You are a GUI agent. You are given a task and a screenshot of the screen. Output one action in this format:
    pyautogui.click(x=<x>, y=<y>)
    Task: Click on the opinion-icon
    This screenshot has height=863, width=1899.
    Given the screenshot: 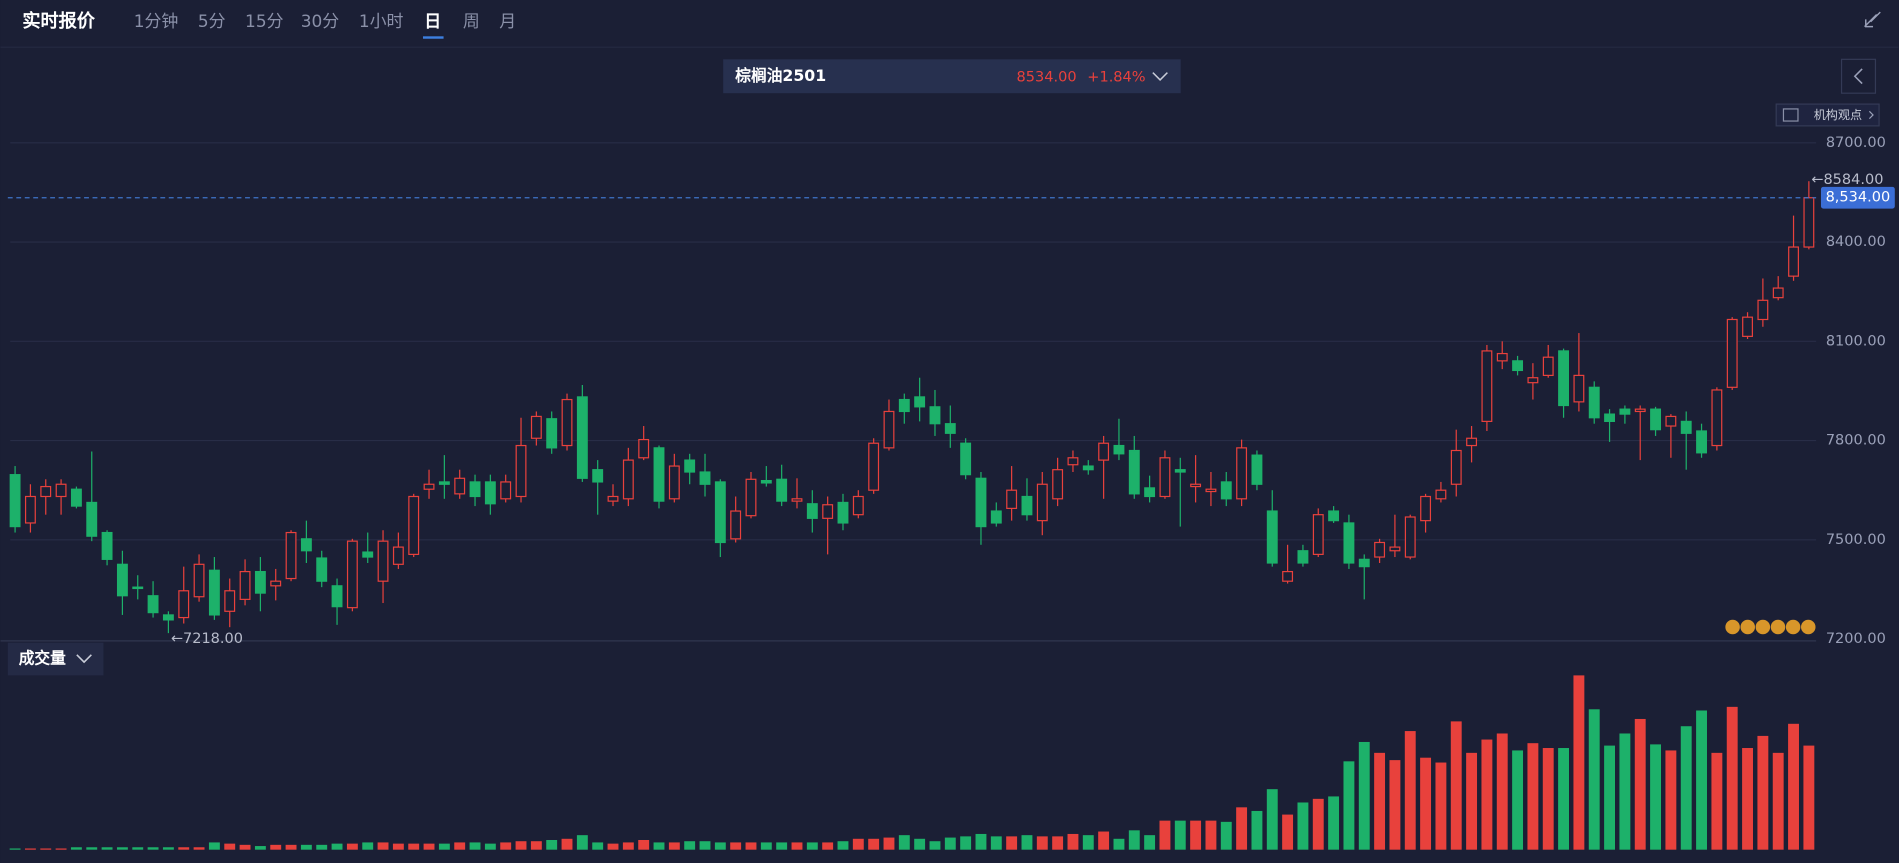 What is the action you would take?
    pyautogui.click(x=1790, y=115)
    